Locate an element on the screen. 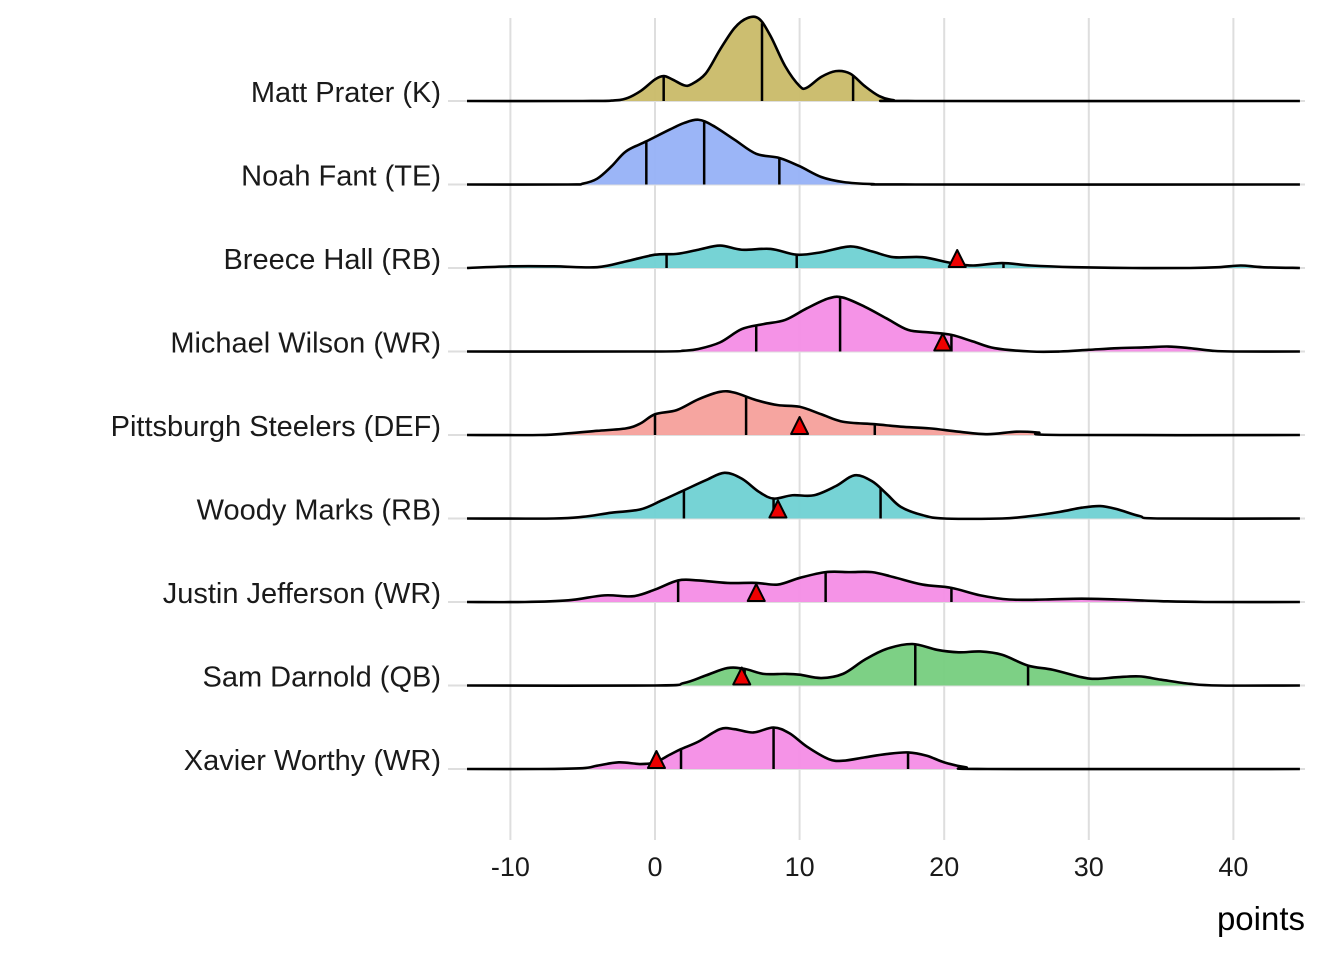  y-axis-label: Michael Wilson (WR) is located at coordinates (305, 344).